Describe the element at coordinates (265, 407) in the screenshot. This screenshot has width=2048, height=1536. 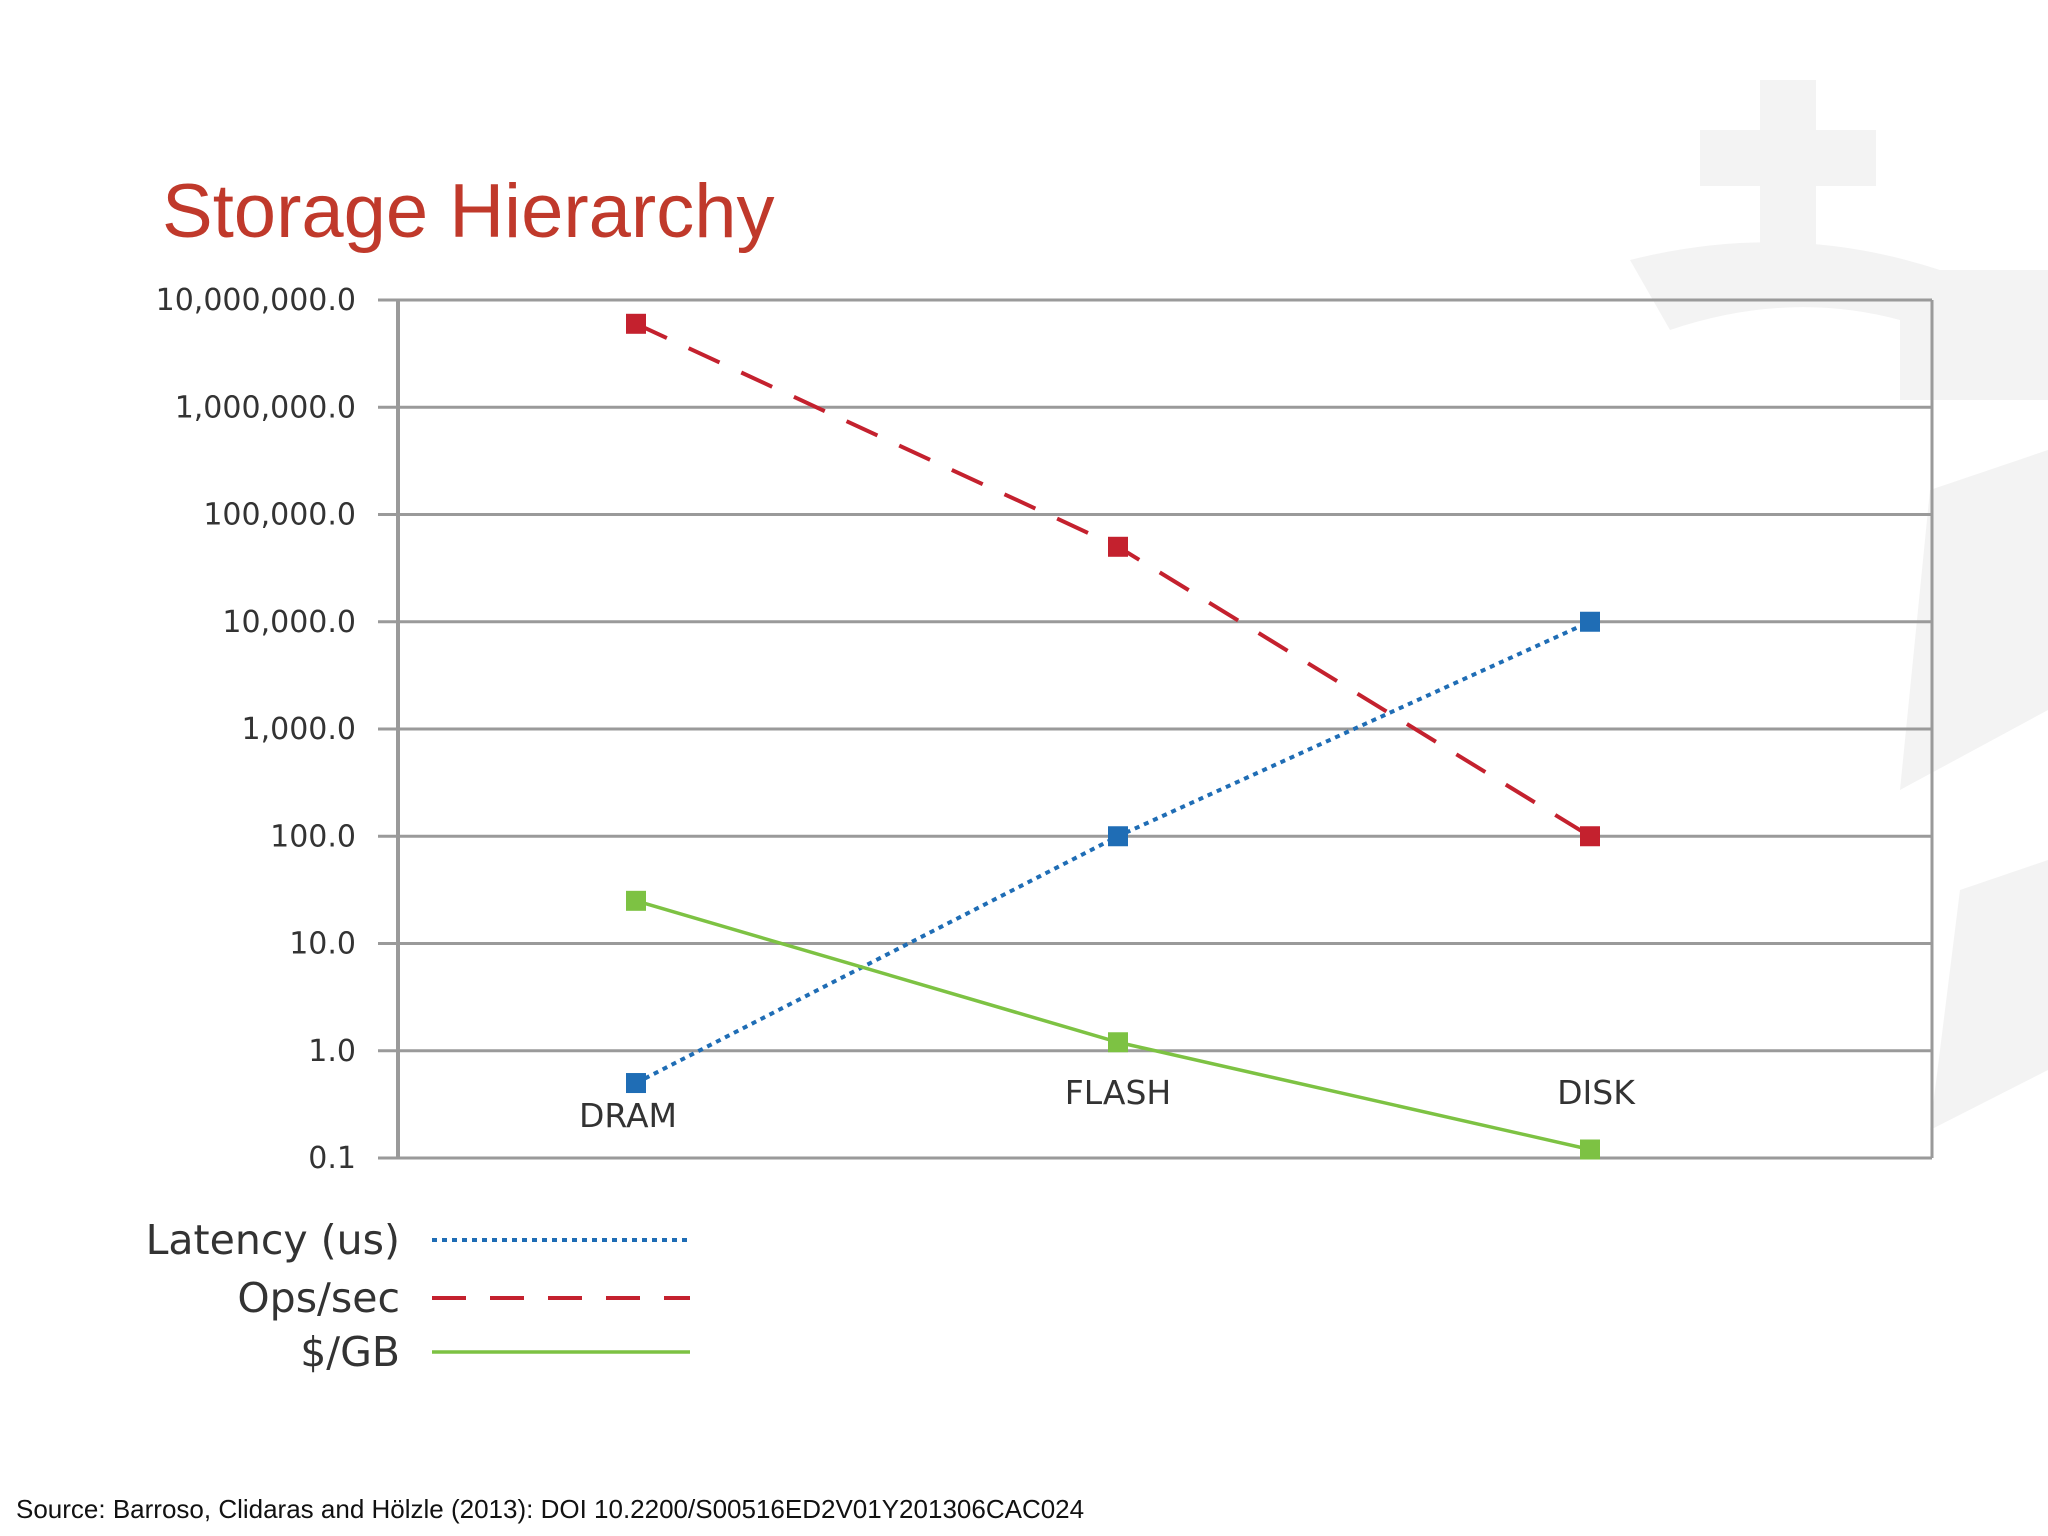
I see `y-tick-label: 1,000,000.0` at that location.